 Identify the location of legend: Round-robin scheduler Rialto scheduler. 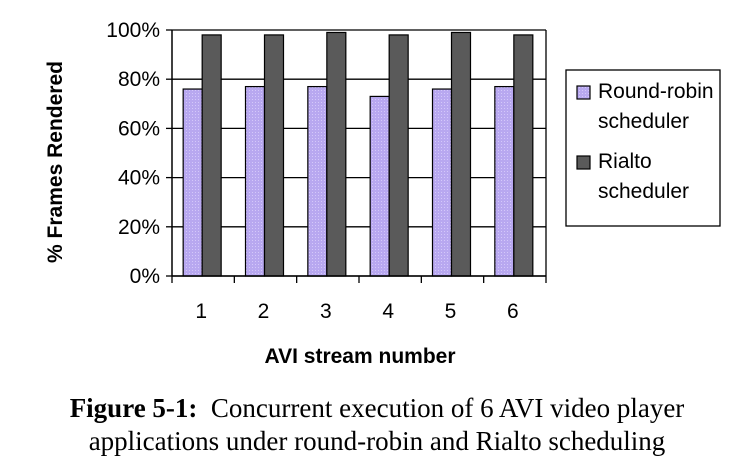
(643, 148).